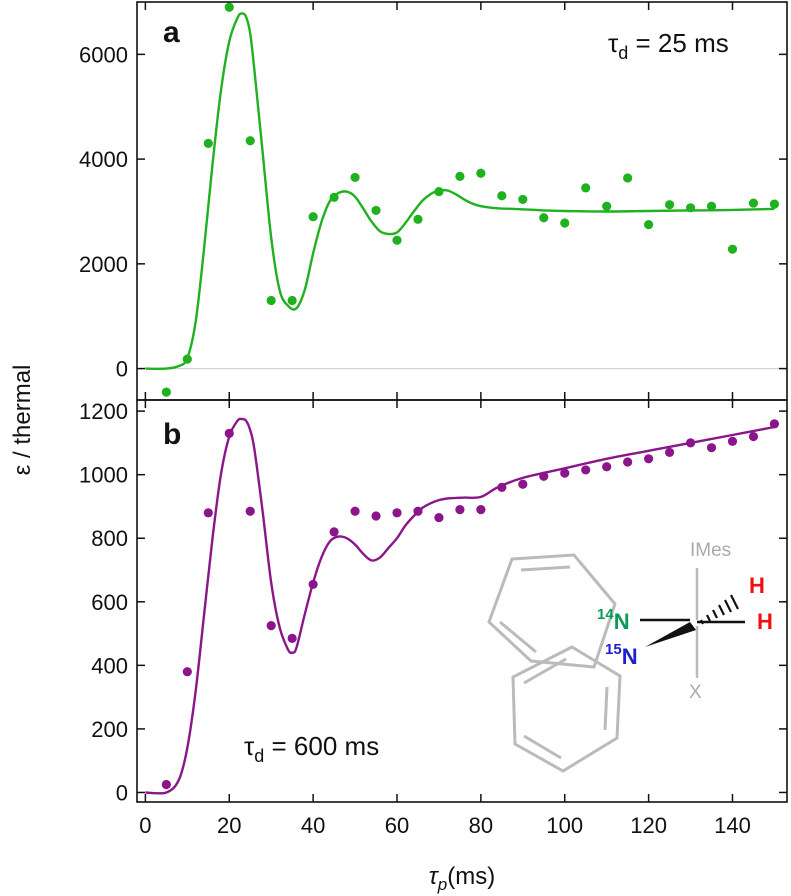 The image size is (791, 896). Describe the element at coordinates (109, 602) in the screenshot. I see `y-tick-label: 600` at that location.